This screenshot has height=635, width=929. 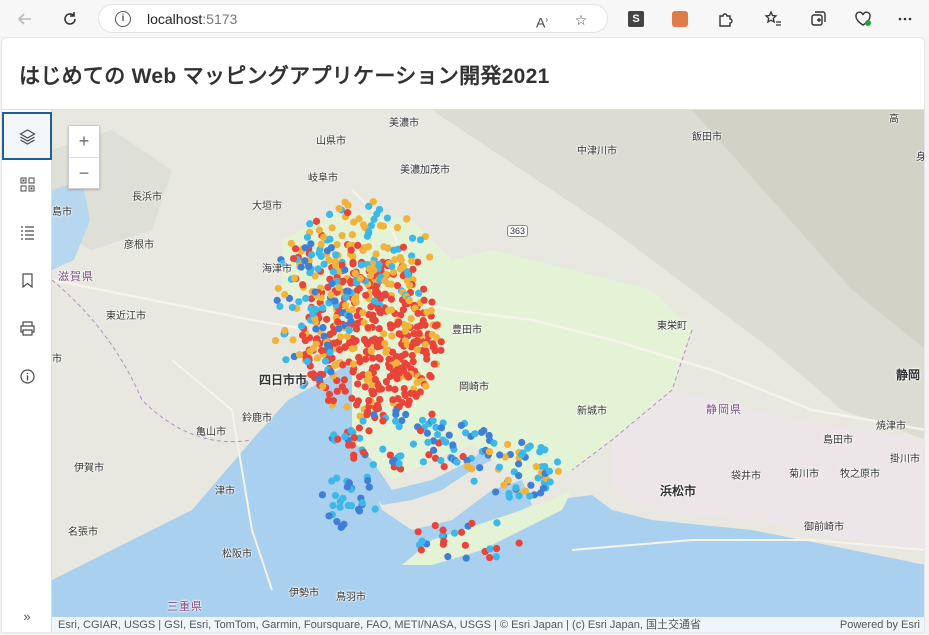 I want to click on map-label: 飯田市, so click(x=707, y=137).